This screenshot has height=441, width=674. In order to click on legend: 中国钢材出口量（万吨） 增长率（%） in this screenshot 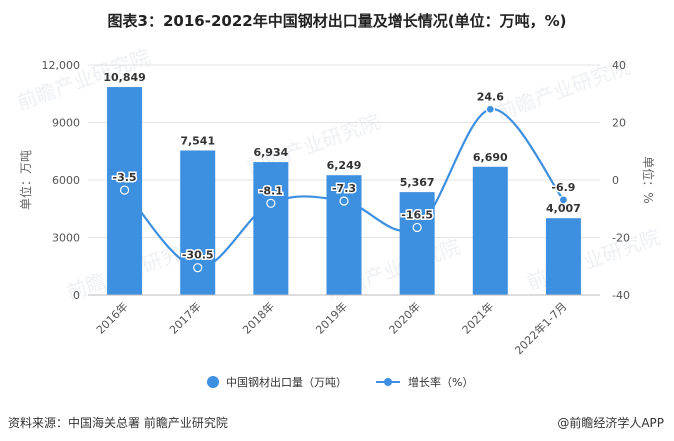, I will do `click(340, 382)`.